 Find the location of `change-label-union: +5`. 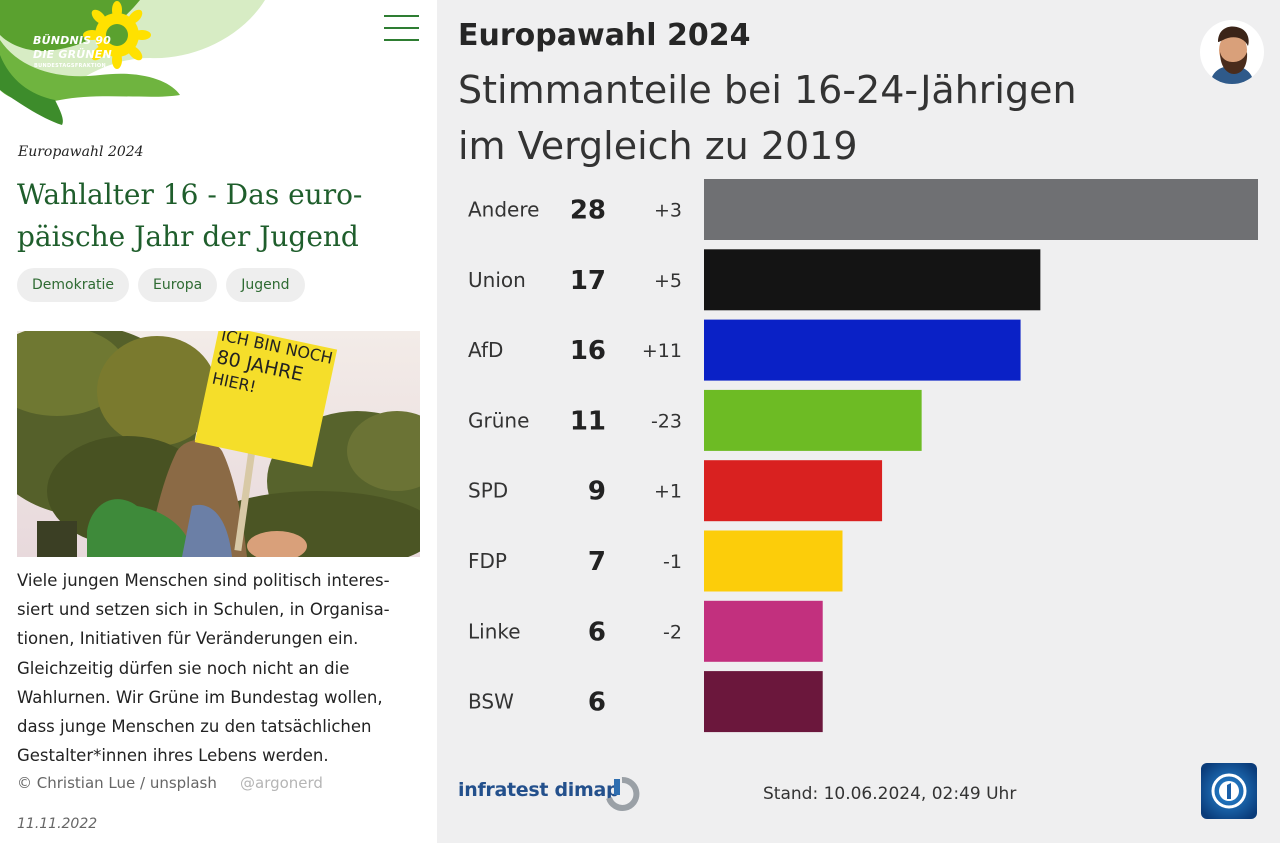

change-label-union: +5 is located at coordinates (668, 281).